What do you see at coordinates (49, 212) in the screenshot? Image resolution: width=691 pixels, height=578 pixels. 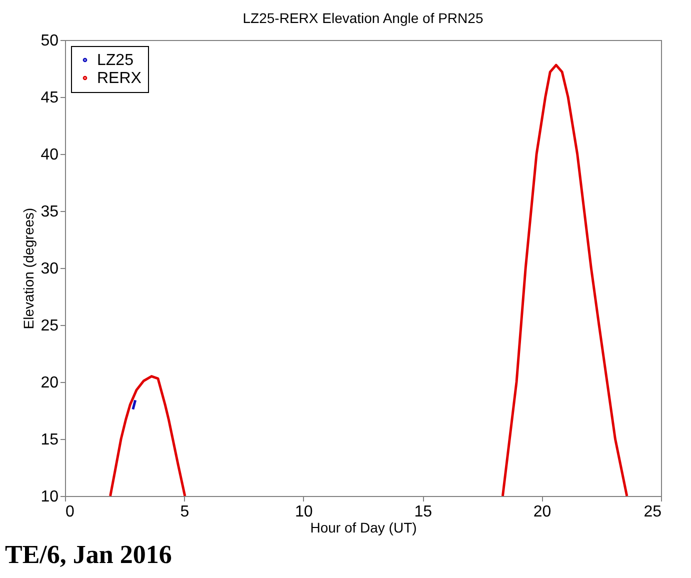 I see `y-tick-label: 35` at bounding box center [49, 212].